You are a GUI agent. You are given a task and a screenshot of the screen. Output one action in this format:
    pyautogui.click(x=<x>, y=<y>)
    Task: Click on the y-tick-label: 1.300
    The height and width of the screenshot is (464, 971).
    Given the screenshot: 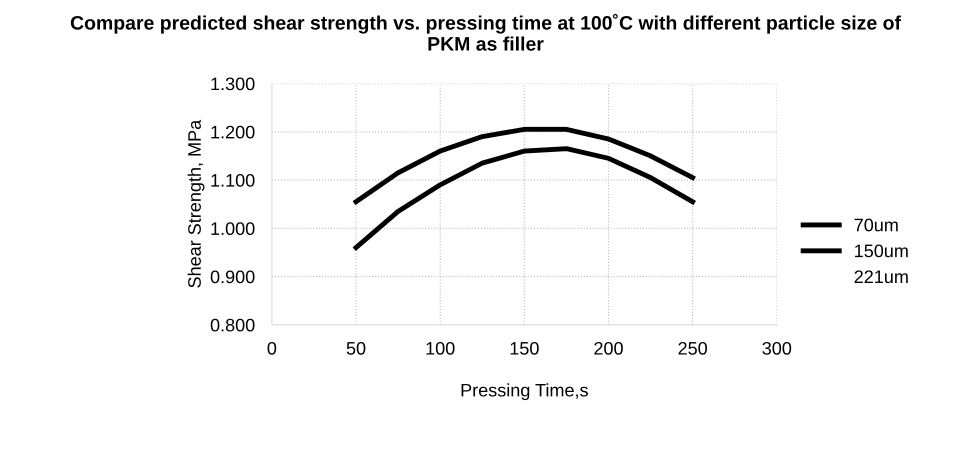 What is the action you would take?
    pyautogui.click(x=233, y=83)
    